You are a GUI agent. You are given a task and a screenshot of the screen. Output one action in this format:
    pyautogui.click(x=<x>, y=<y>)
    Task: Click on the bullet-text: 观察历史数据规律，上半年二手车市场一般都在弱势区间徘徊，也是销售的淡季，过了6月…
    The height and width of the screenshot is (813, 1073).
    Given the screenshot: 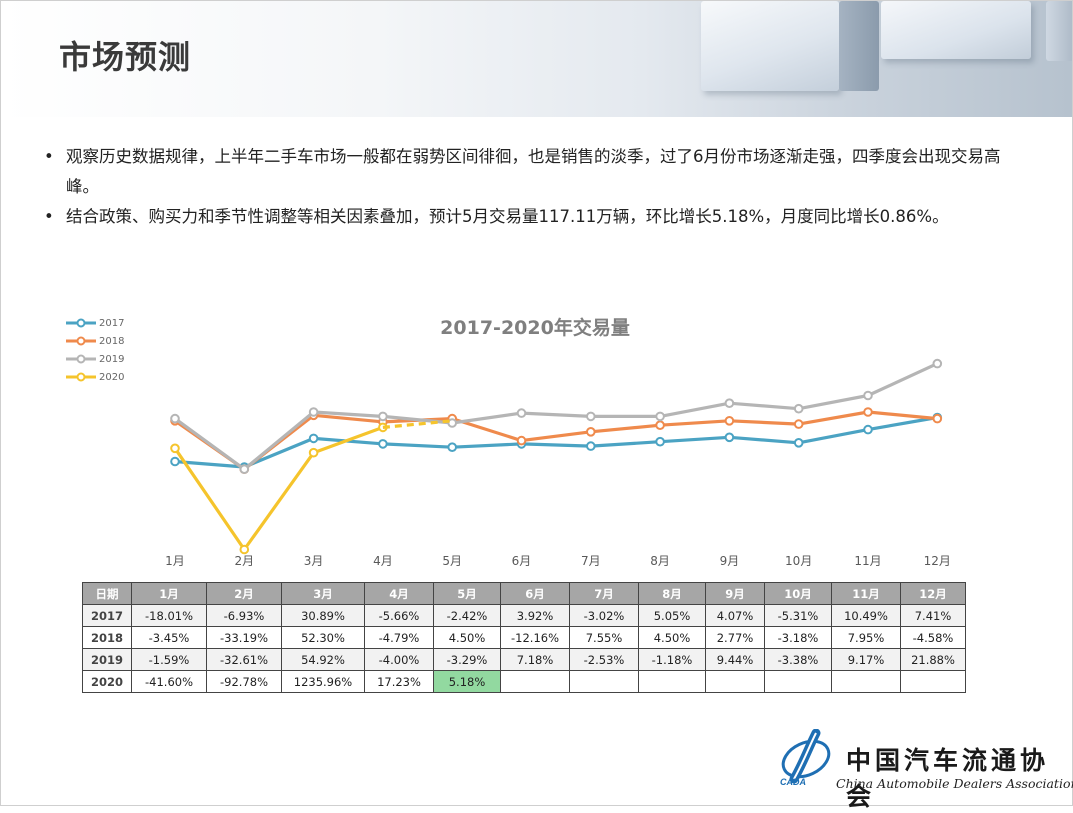 What is the action you would take?
    pyautogui.click(x=533, y=171)
    